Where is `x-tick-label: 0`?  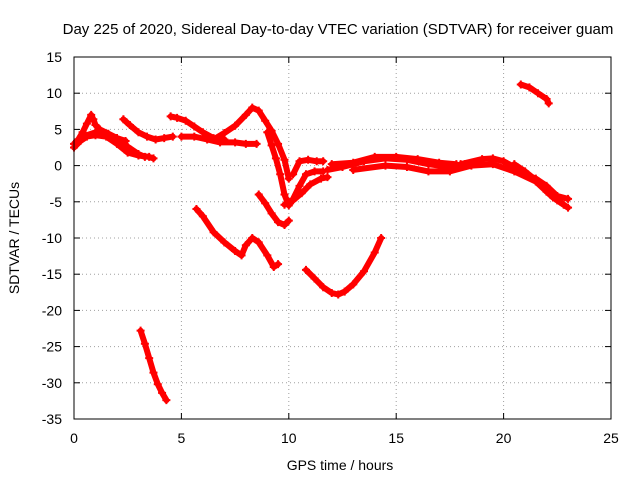 x-tick-label: 0 is located at coordinates (74, 438).